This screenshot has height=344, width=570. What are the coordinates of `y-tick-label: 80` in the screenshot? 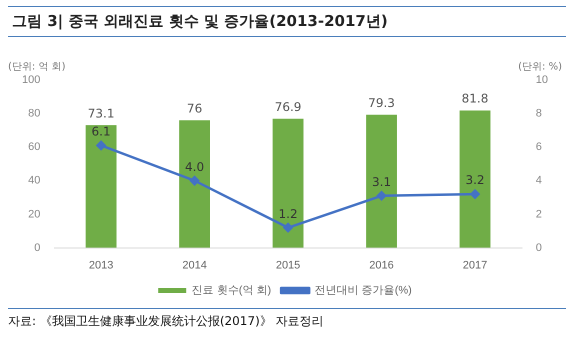 It's located at (34, 114).